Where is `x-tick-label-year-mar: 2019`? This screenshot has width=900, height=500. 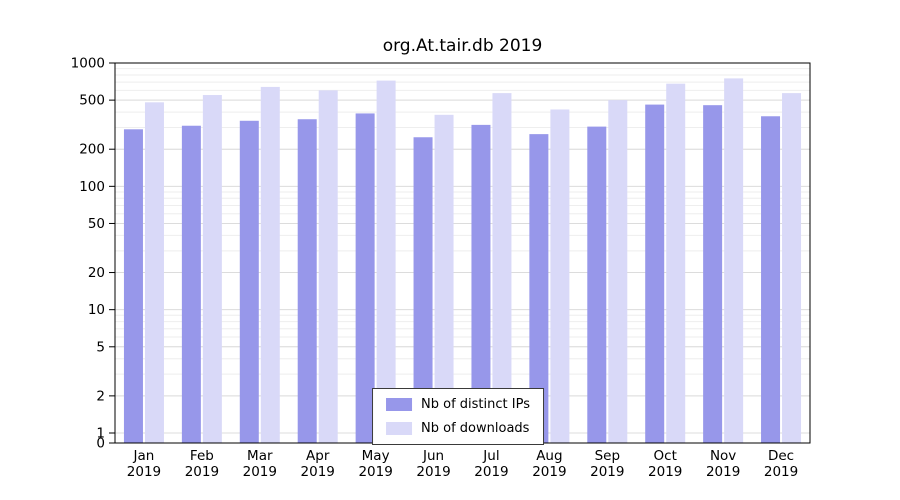
x-tick-label-year-mar: 2019 is located at coordinates (260, 472).